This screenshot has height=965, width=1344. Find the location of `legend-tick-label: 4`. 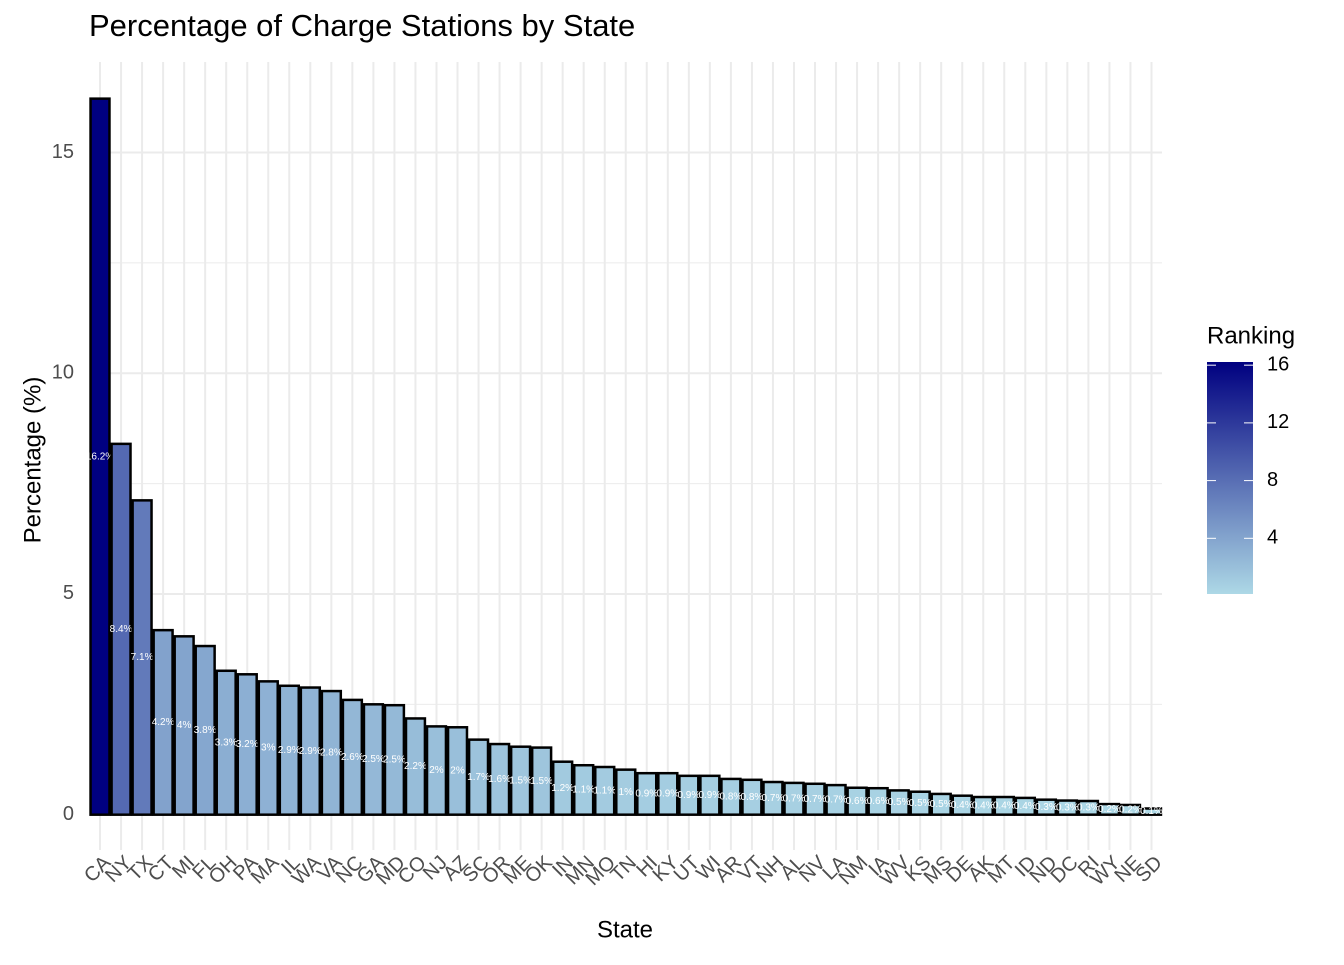

legend-tick-label: 4 is located at coordinates (1272, 538).